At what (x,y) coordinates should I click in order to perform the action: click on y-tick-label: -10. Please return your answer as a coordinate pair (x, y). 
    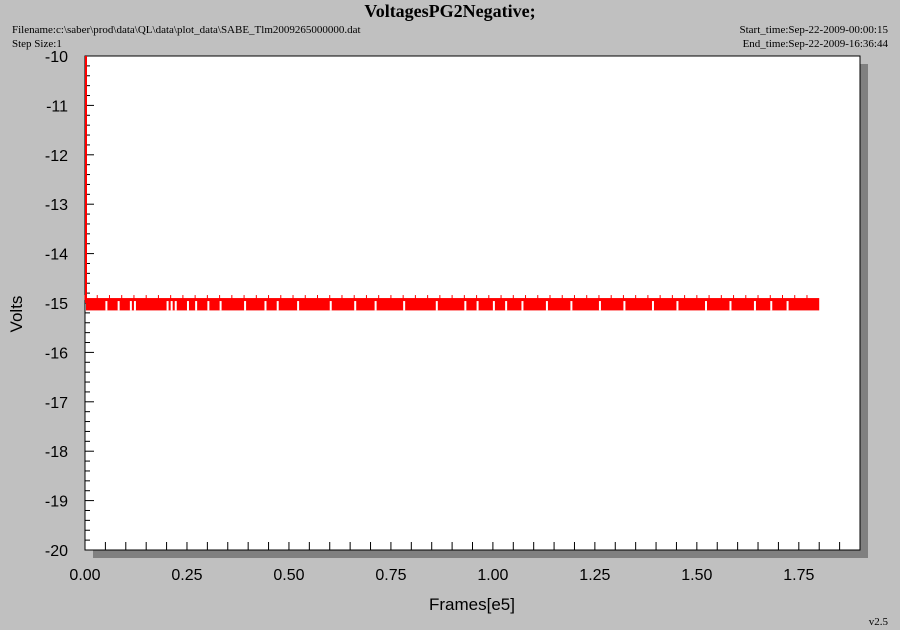
    Looking at the image, I should click on (56, 57).